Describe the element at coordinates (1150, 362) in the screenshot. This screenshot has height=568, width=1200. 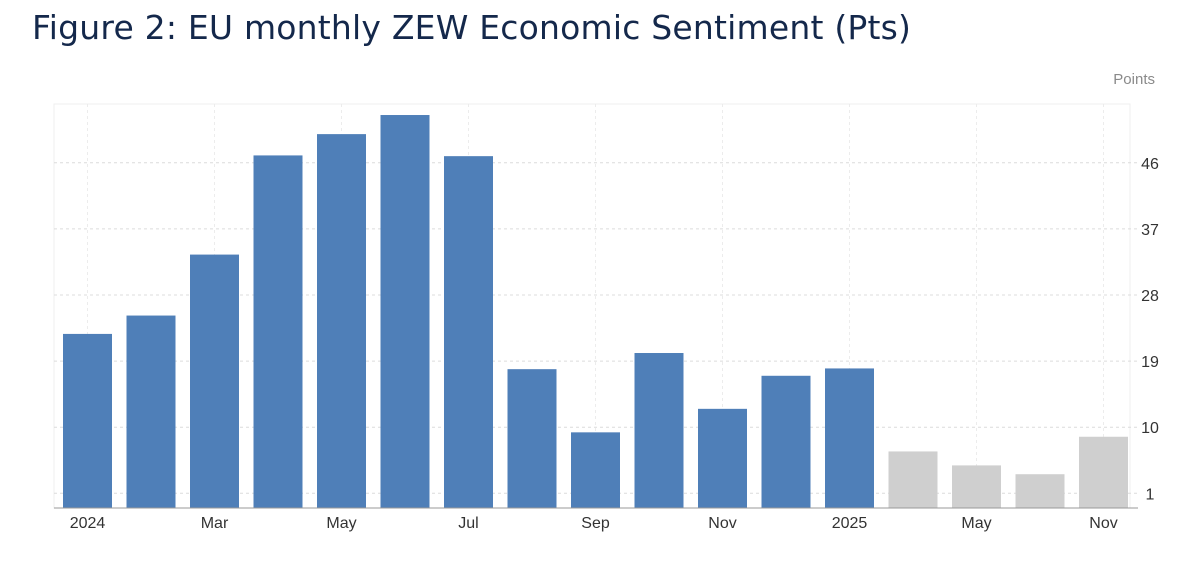
I see `y-tick-label: 19` at that location.